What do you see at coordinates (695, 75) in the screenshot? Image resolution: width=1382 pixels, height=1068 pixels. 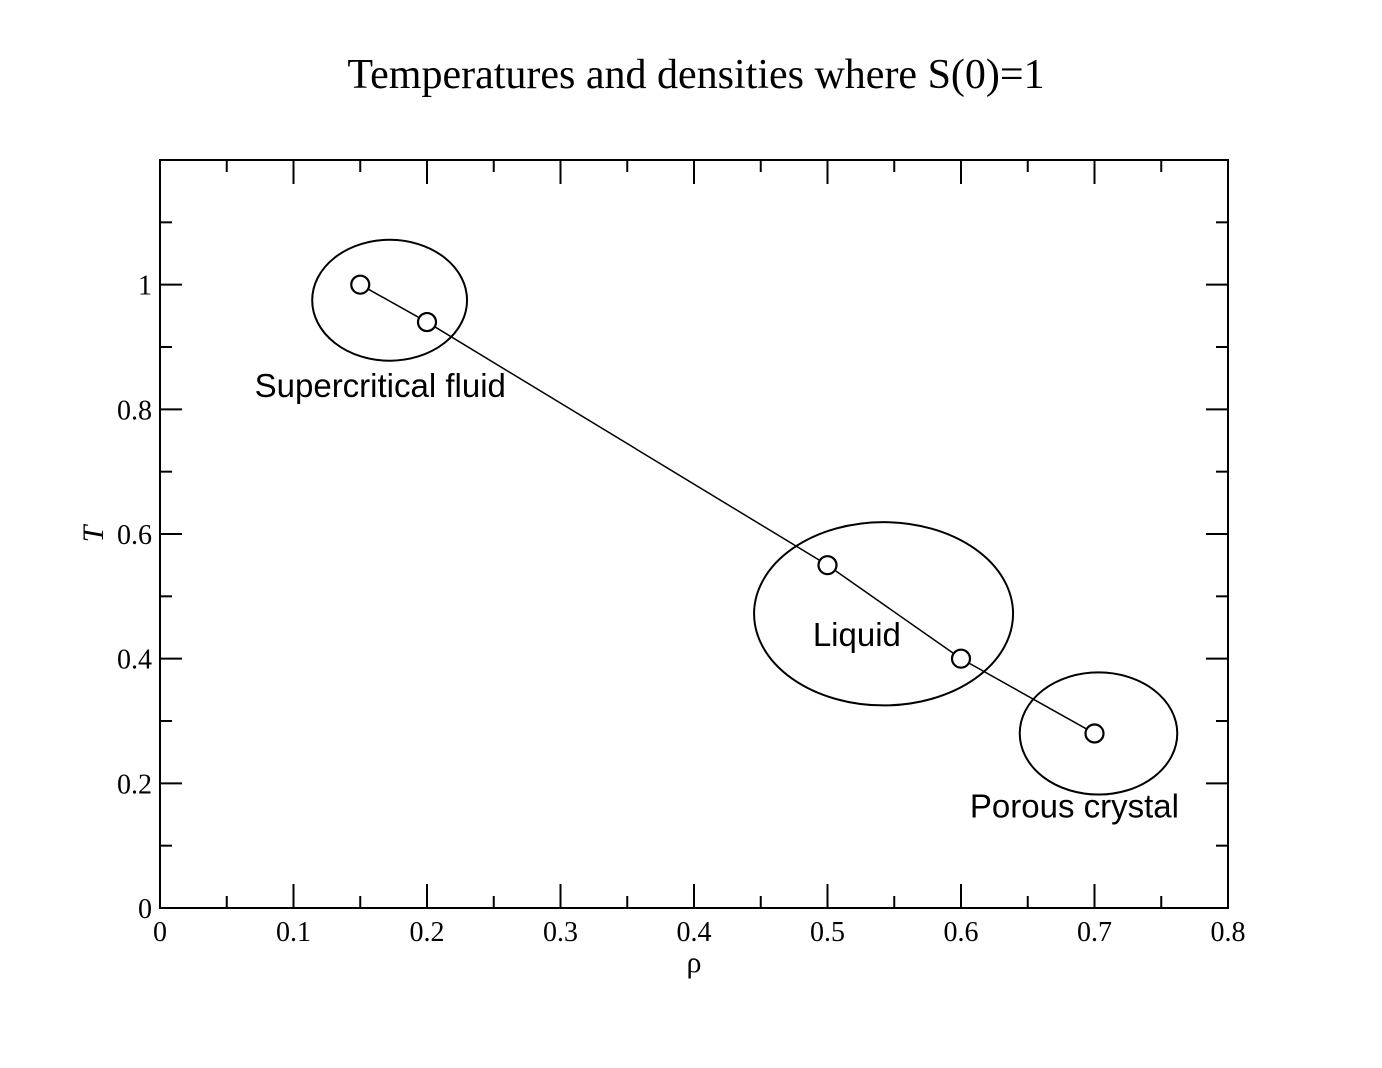 I see `chart-title: Temperatures and densities where S(0)=1` at bounding box center [695, 75].